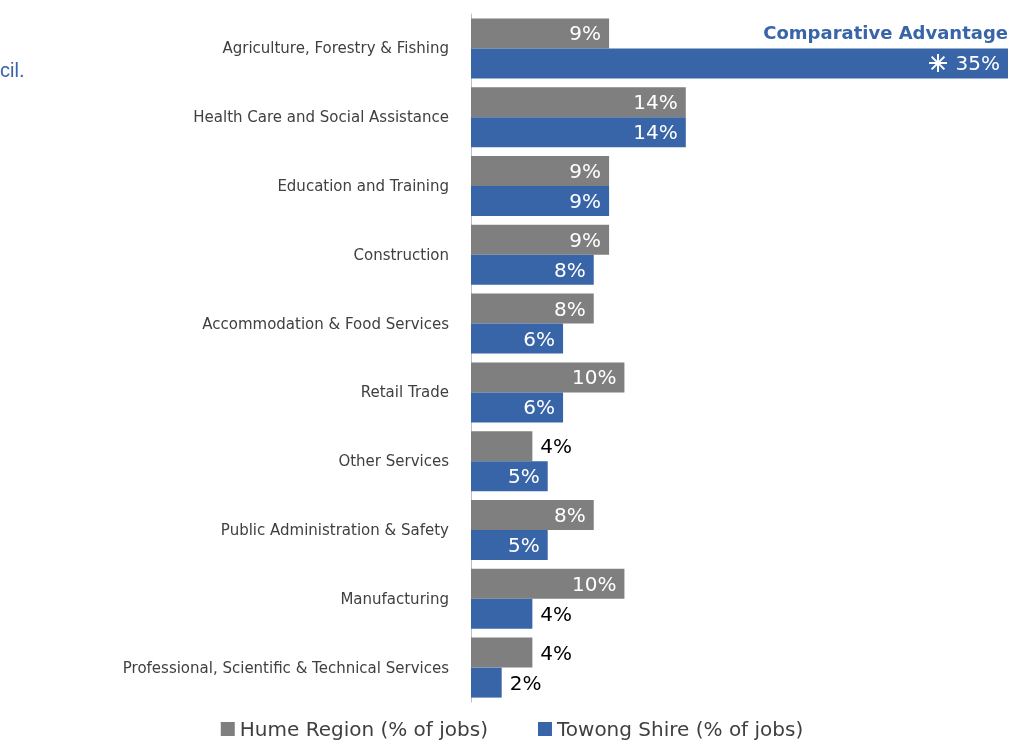 The image size is (1024, 744). I want to click on data-label: 35%, so click(977, 63).